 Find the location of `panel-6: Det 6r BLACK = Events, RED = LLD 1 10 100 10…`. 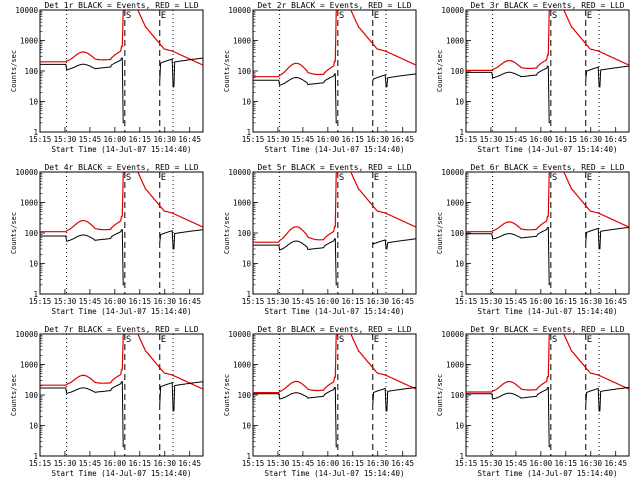

panel-6: Det 6r BLACK = Events, RED = LLD 1 10 100 10… is located at coordinates (533, 239).